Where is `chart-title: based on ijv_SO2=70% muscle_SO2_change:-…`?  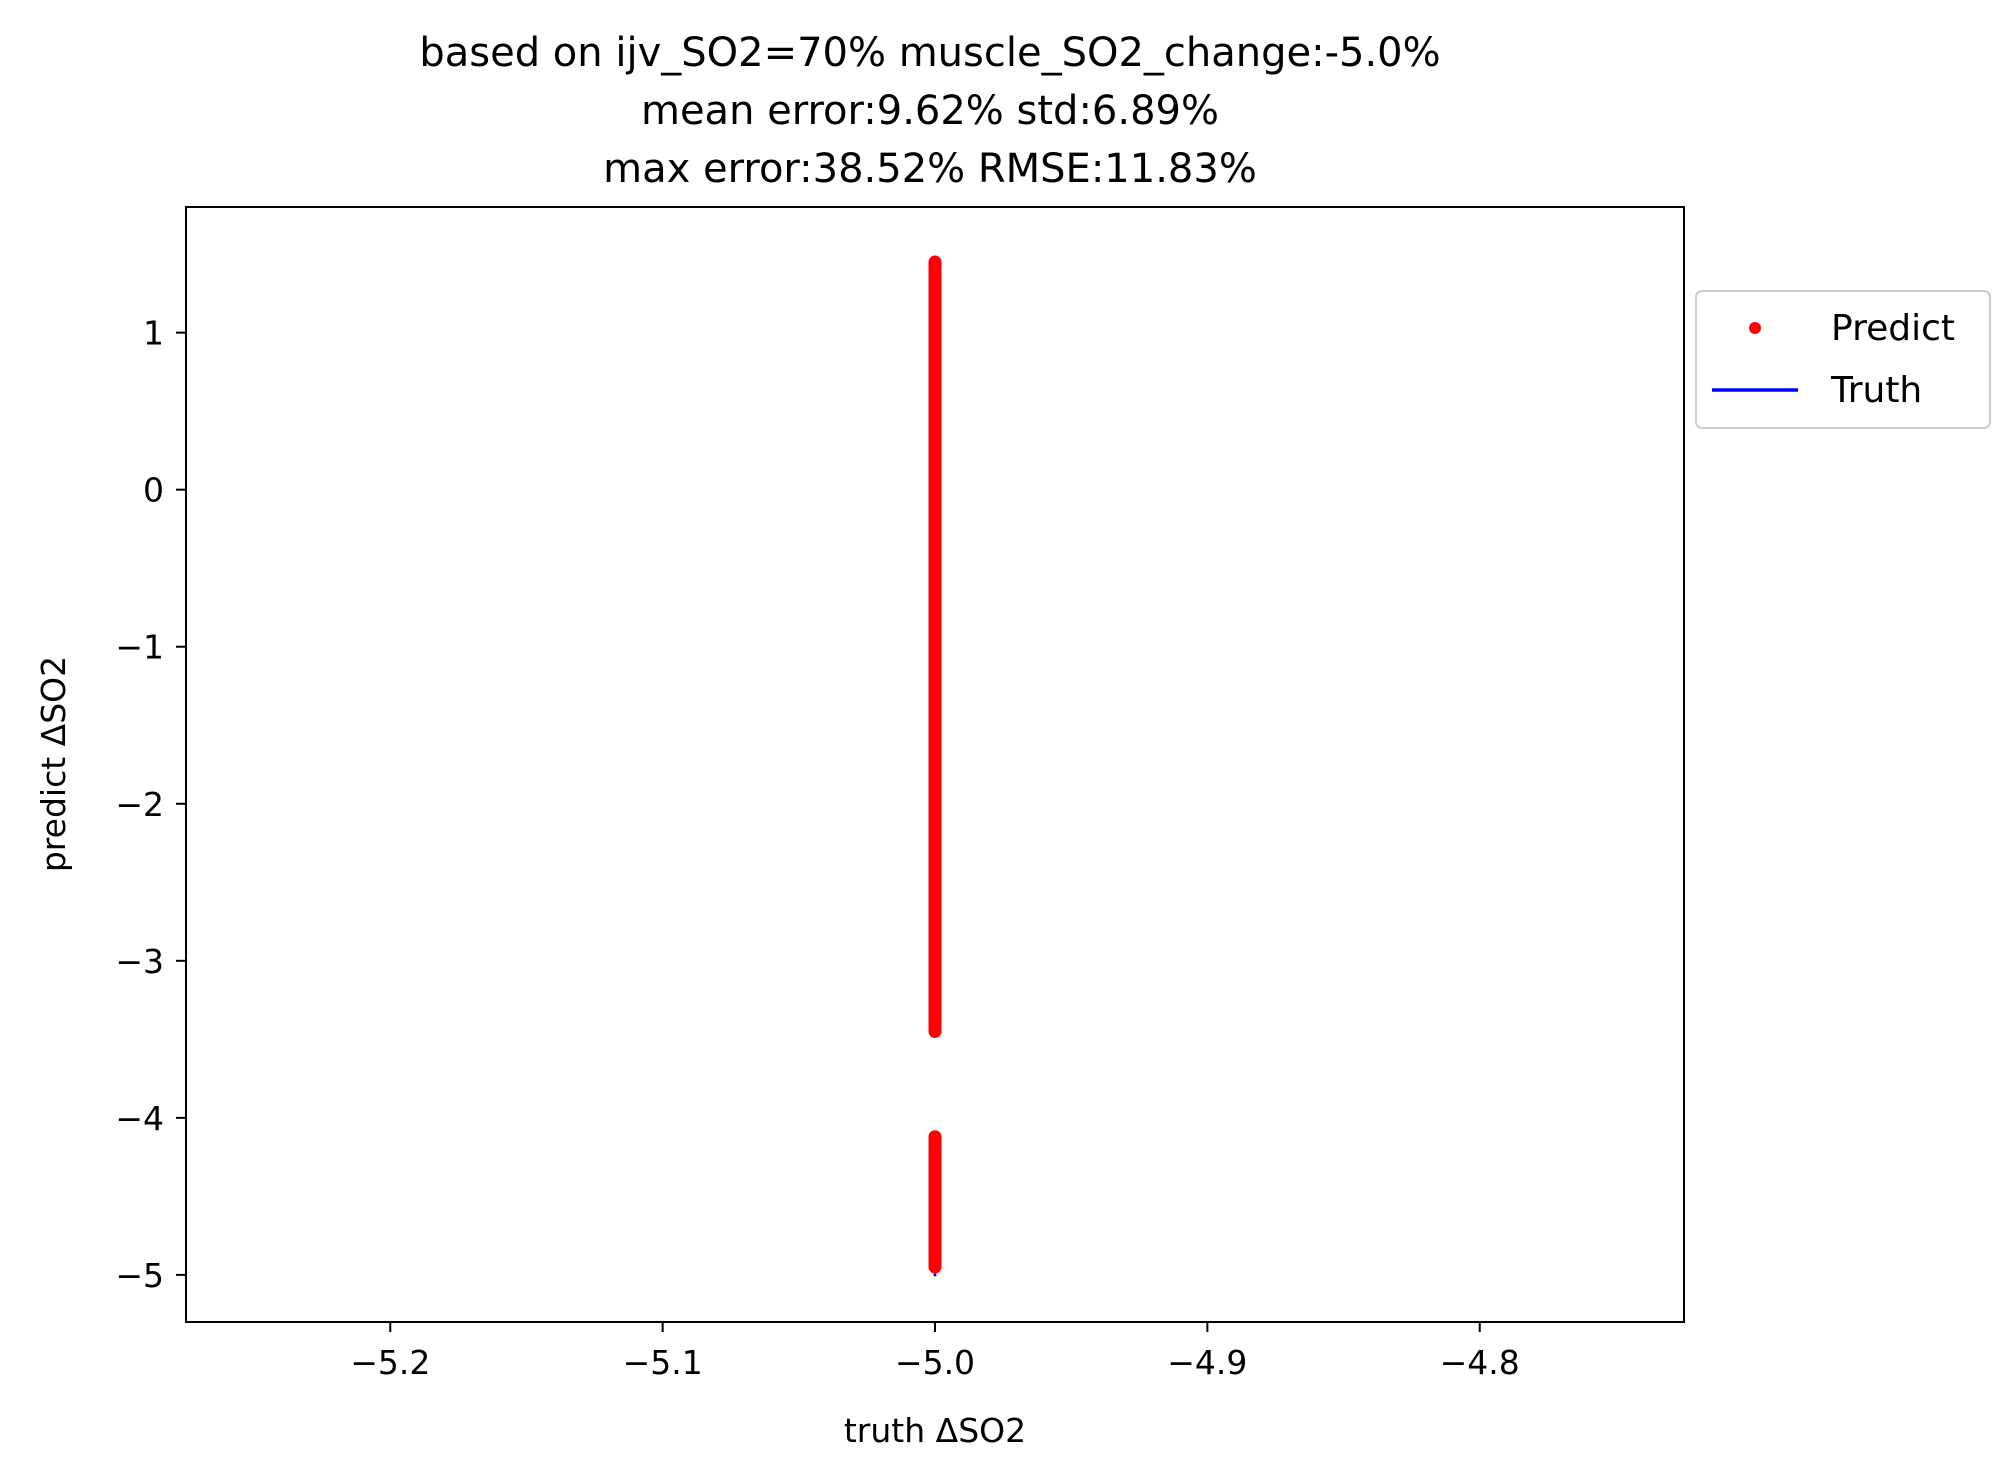 chart-title: based on ijv_SO2=70% muscle_SO2_change:-… is located at coordinates (929, 111).